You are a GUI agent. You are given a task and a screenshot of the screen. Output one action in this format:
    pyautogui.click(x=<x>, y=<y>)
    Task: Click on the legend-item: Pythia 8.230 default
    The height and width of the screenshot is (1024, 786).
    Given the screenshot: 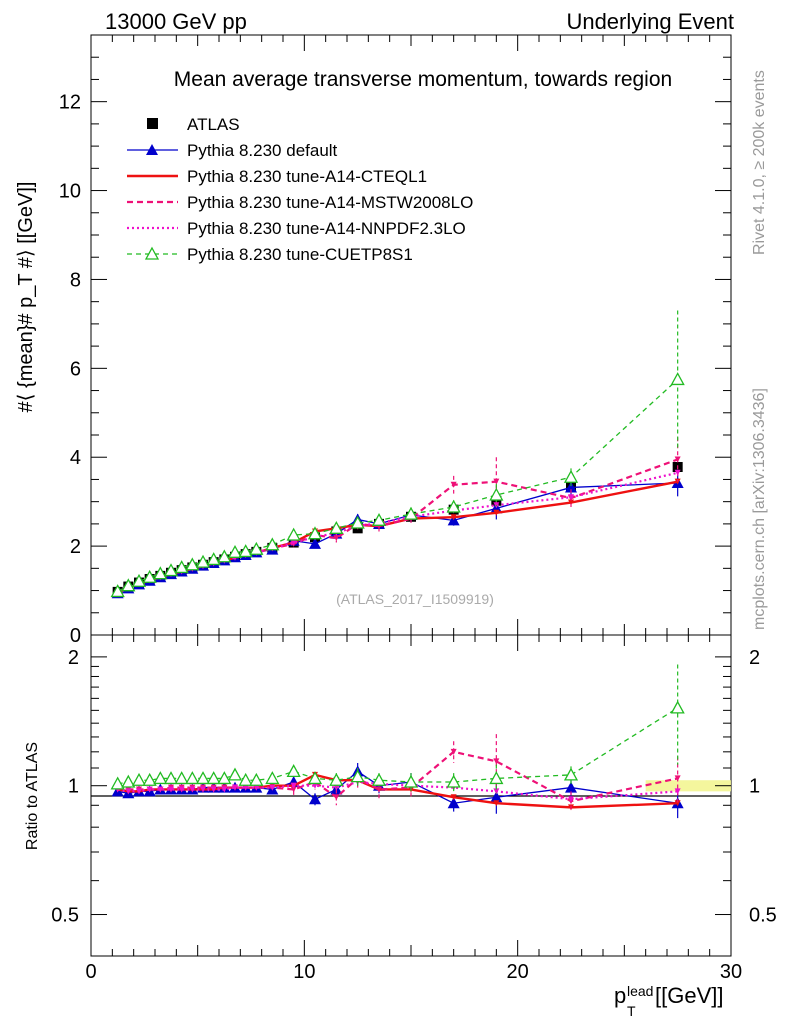 What is the action you would take?
    pyautogui.click(x=232, y=150)
    